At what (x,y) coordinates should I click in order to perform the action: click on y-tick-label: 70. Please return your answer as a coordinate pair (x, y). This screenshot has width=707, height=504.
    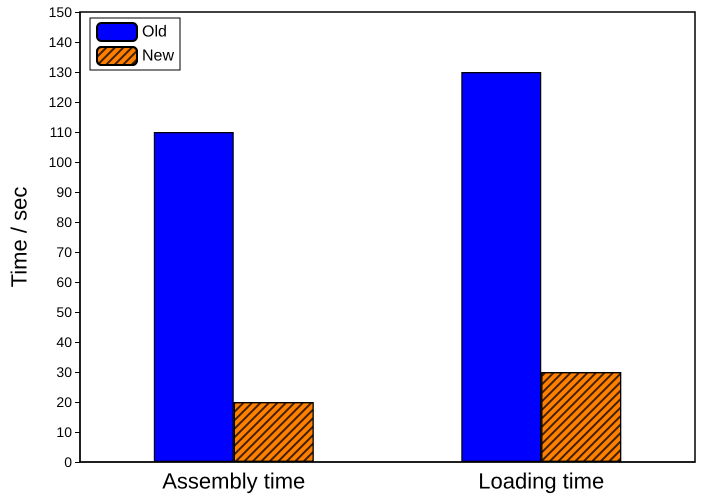
    Looking at the image, I should click on (64, 252).